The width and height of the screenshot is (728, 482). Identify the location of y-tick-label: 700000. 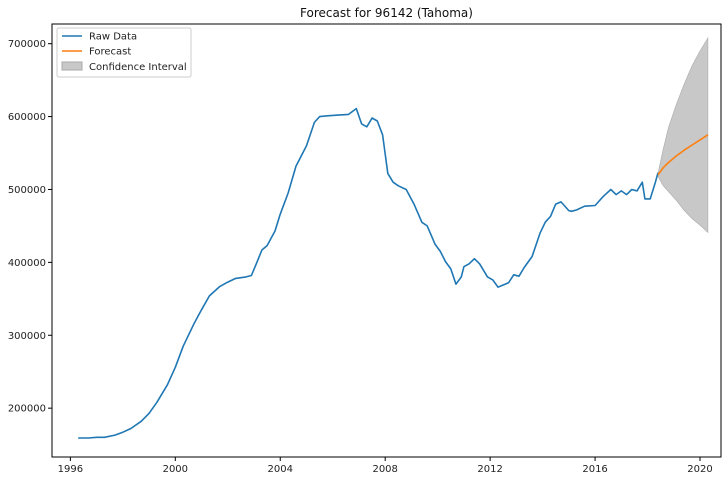
(27, 44).